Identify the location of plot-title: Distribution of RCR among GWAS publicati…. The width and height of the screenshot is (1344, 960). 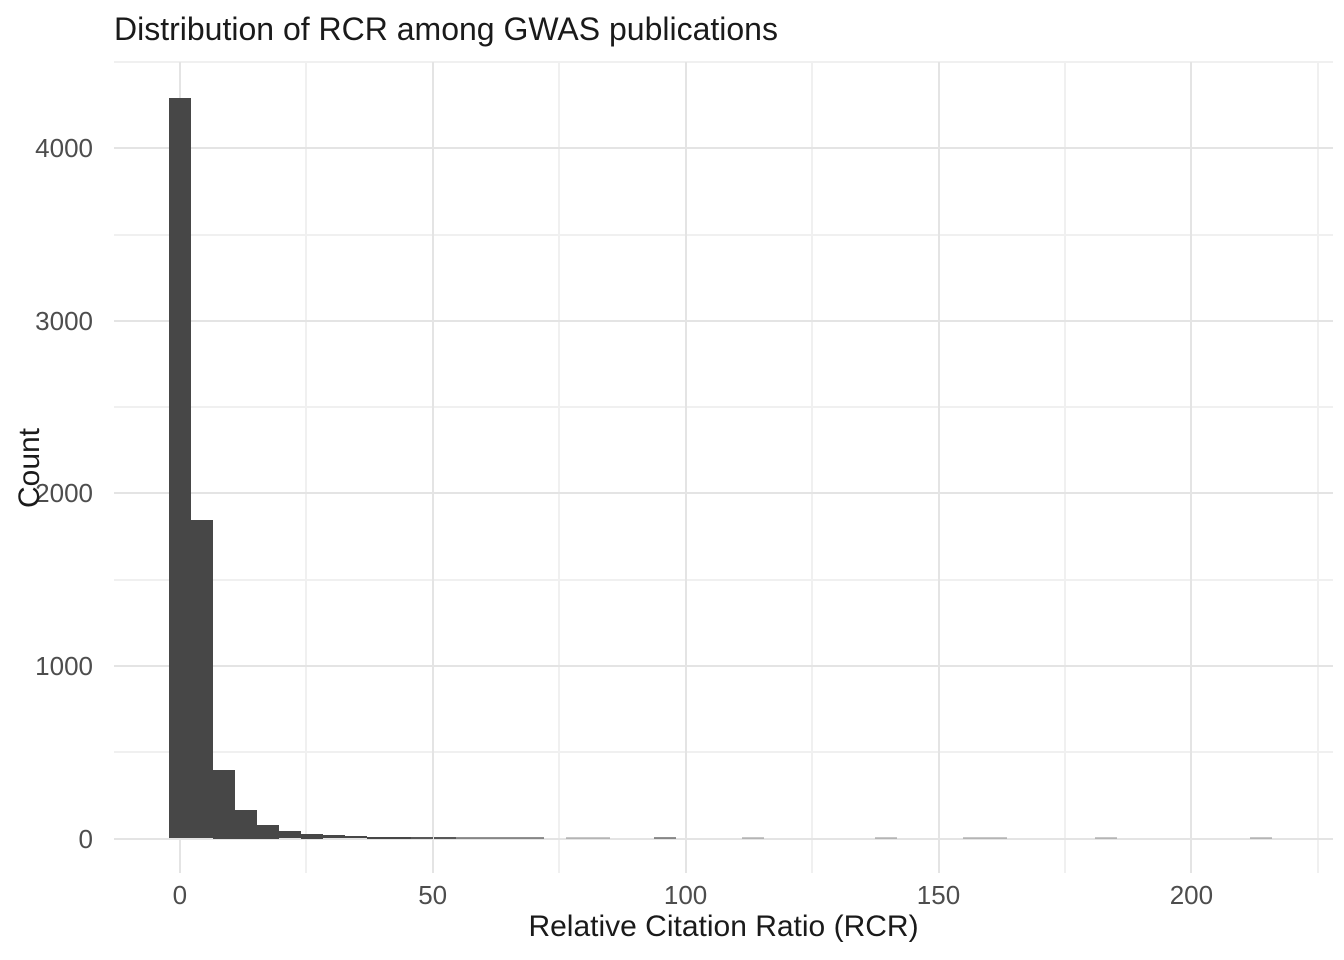
(446, 29).